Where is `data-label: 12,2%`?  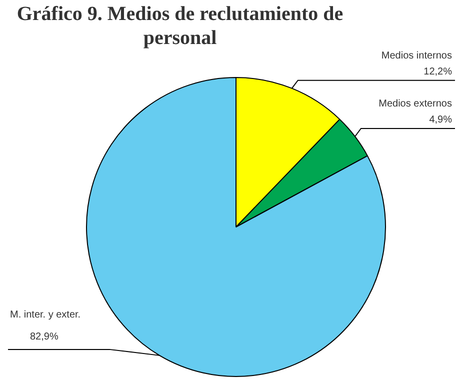 data-label: 12,2% is located at coordinates (438, 72).